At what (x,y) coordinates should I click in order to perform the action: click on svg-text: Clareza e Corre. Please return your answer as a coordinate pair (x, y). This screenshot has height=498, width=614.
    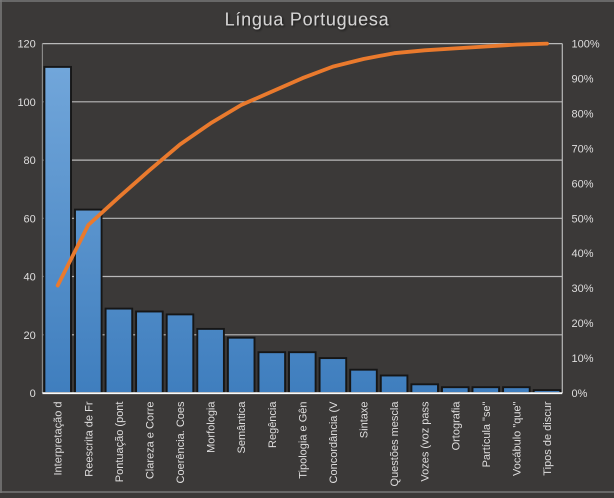
    Looking at the image, I should click on (150, 441).